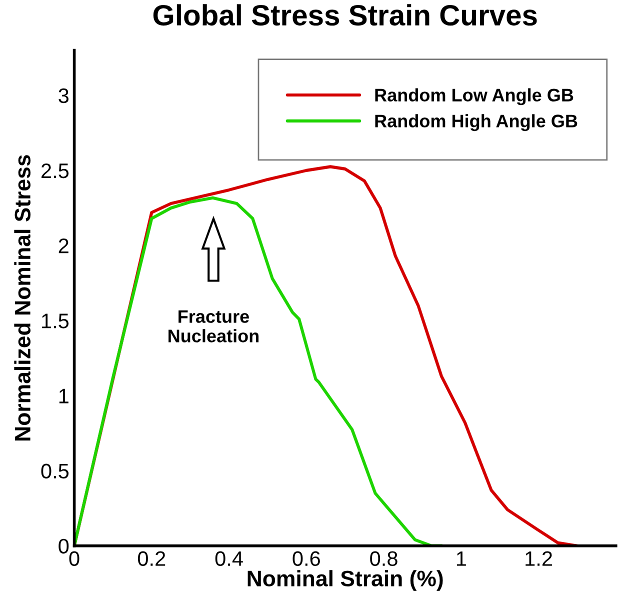  What do you see at coordinates (384, 558) in the screenshot?
I see `x-tick-label: 0.8` at bounding box center [384, 558].